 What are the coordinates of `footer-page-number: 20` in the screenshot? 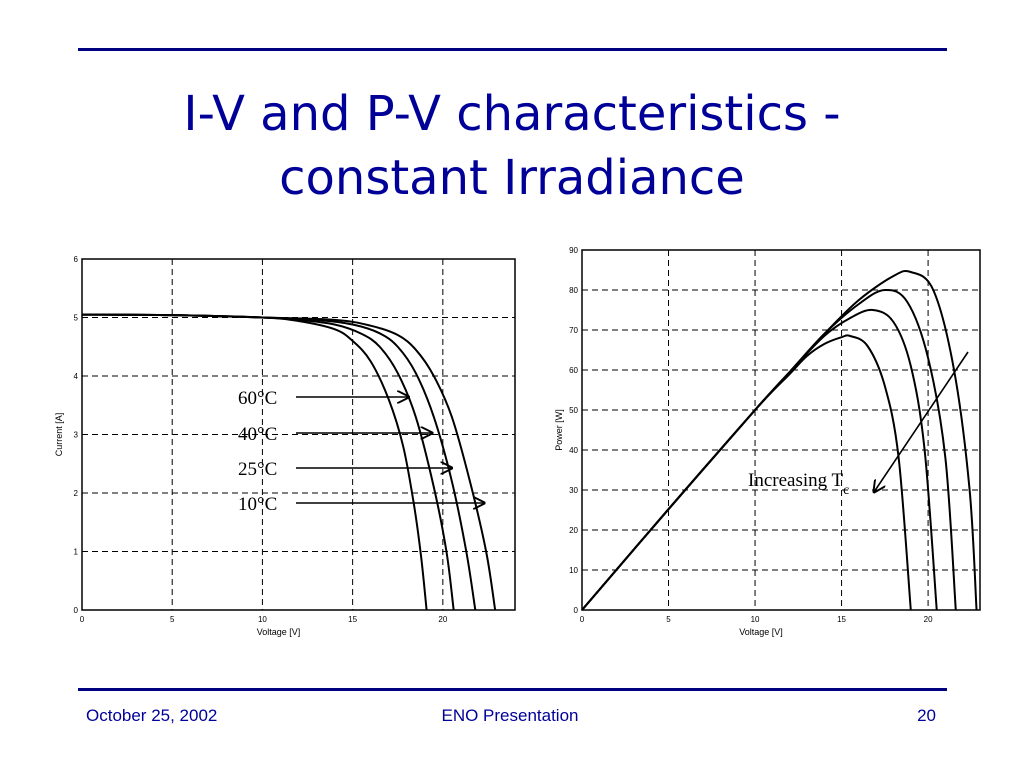 It's located at (926, 715).